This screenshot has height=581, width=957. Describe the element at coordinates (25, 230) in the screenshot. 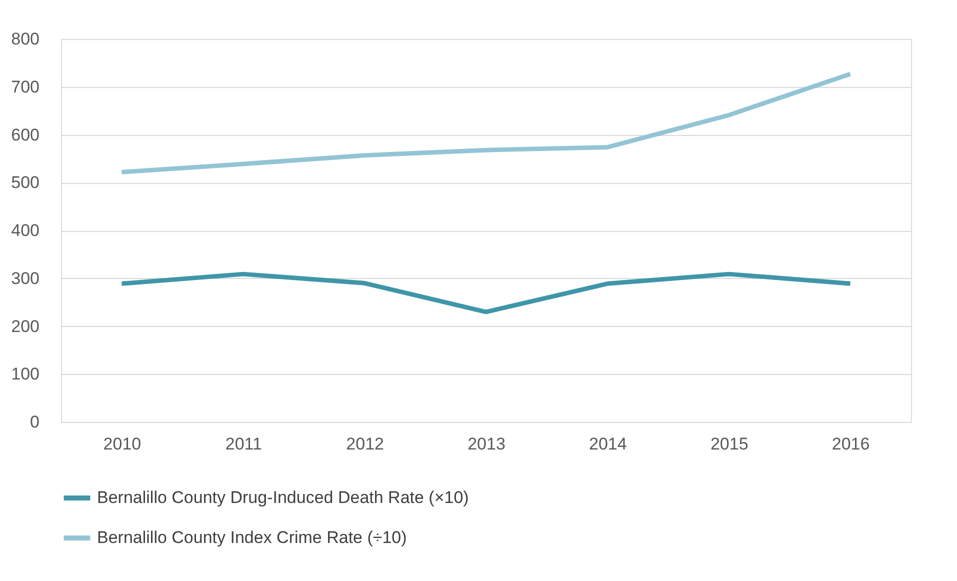

I see `y-tick-label: 400` at that location.